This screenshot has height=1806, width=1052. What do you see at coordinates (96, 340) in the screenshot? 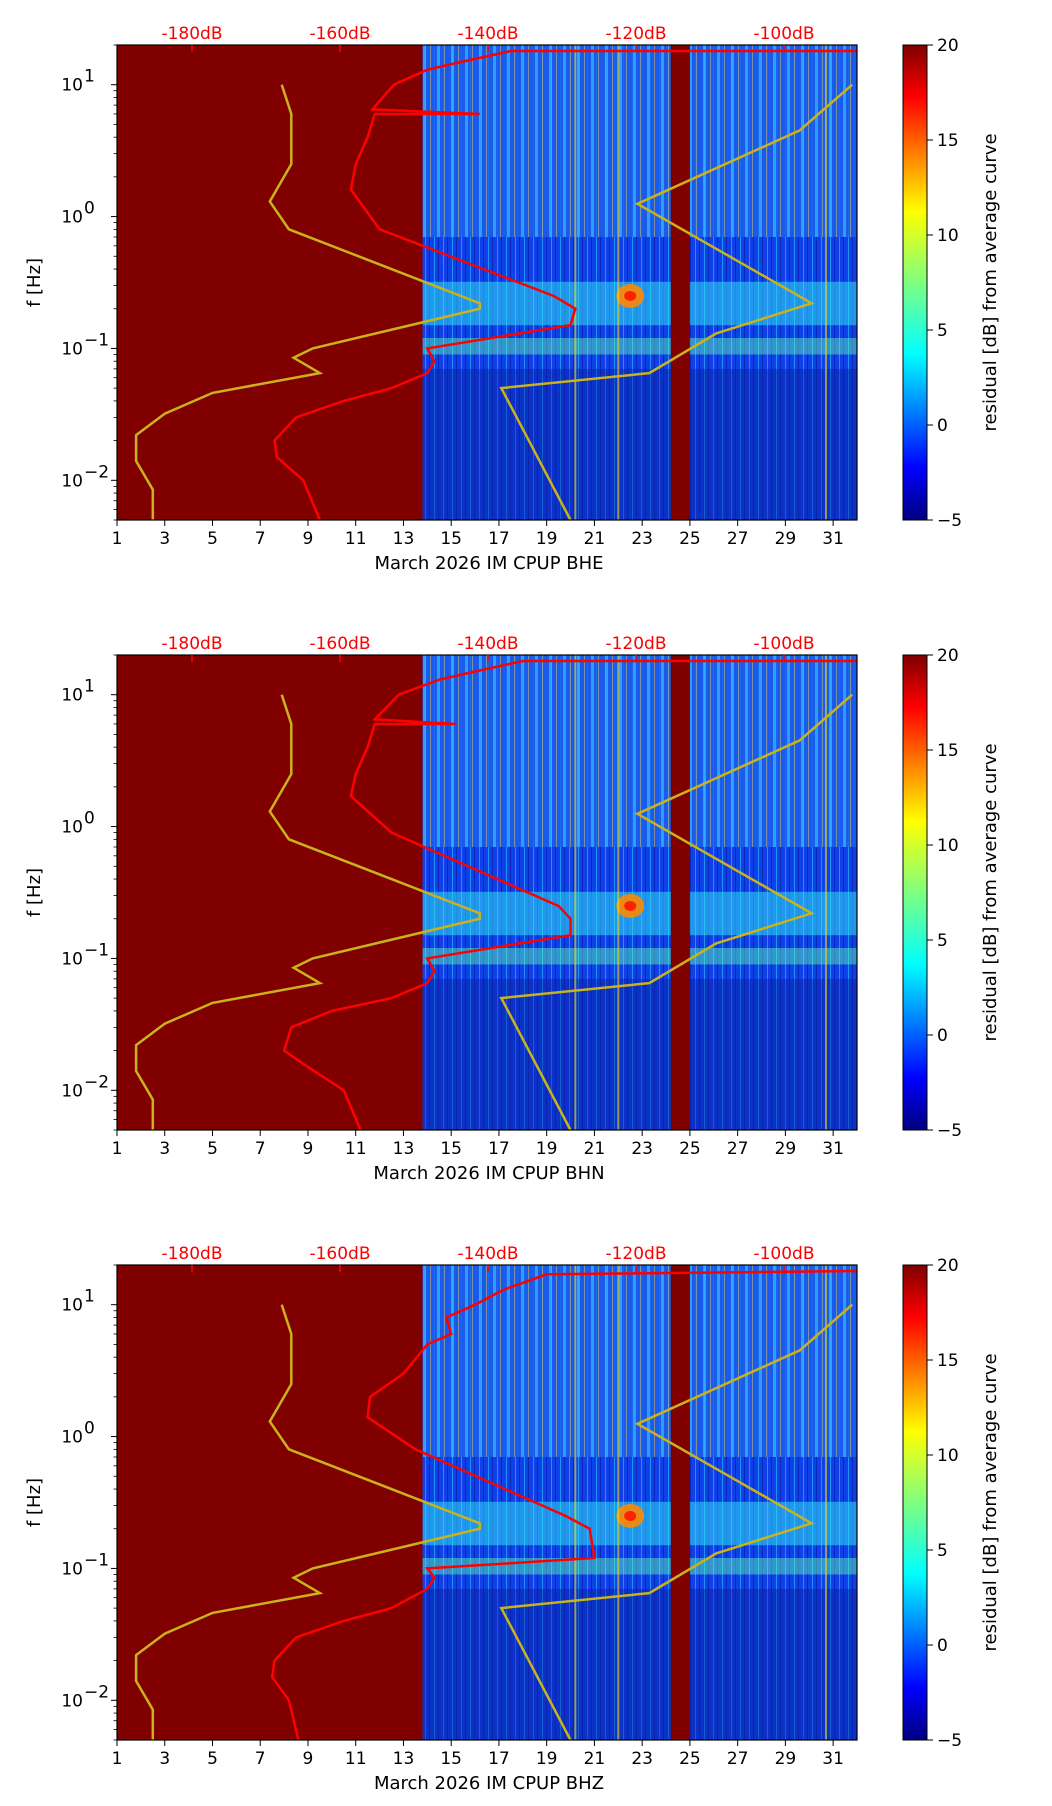
I see `y-tick-exponent: −1` at bounding box center [96, 340].